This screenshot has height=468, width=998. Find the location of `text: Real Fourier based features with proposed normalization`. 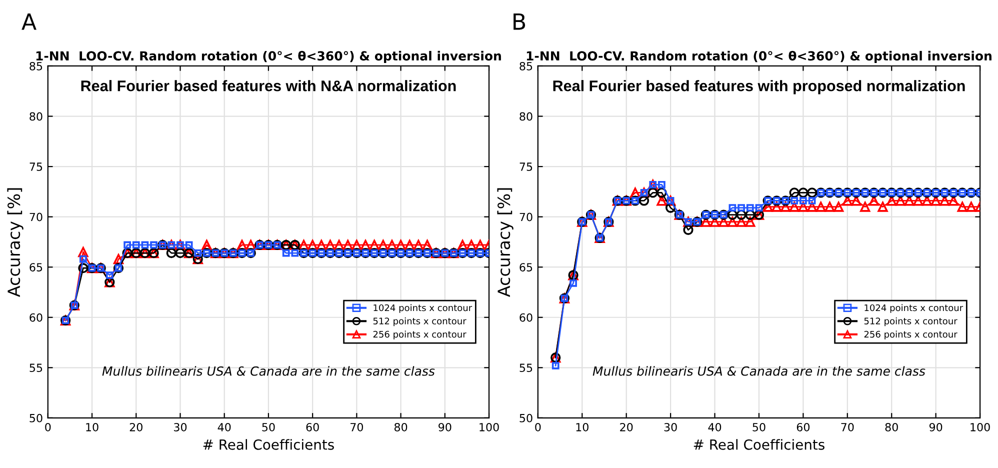

text: Real Fourier based features with proposed normalization is located at coordinates (759, 87).